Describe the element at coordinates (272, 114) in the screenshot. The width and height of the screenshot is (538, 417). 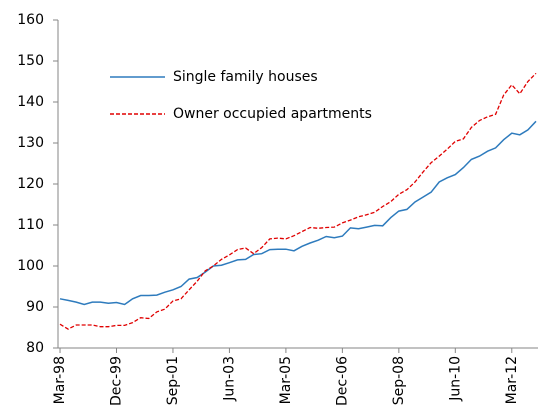
I see `legend-label: Owner occupied apartments` at that location.